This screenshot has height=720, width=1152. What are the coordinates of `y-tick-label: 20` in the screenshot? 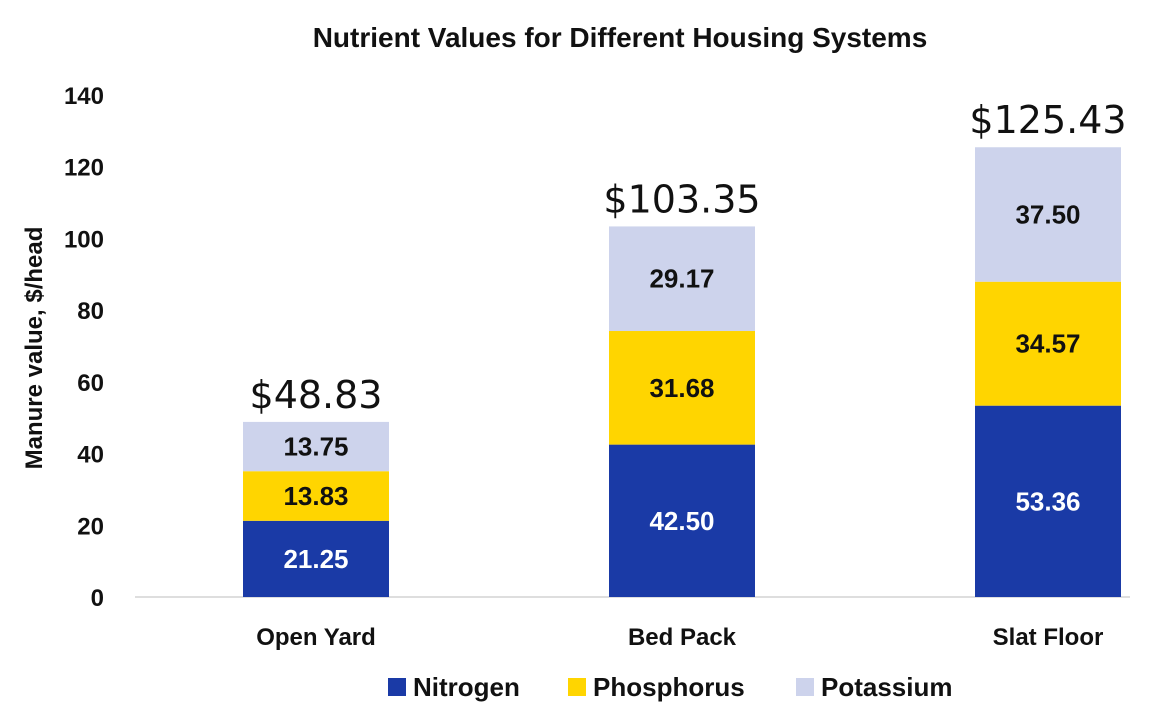 It's located at (90, 526).